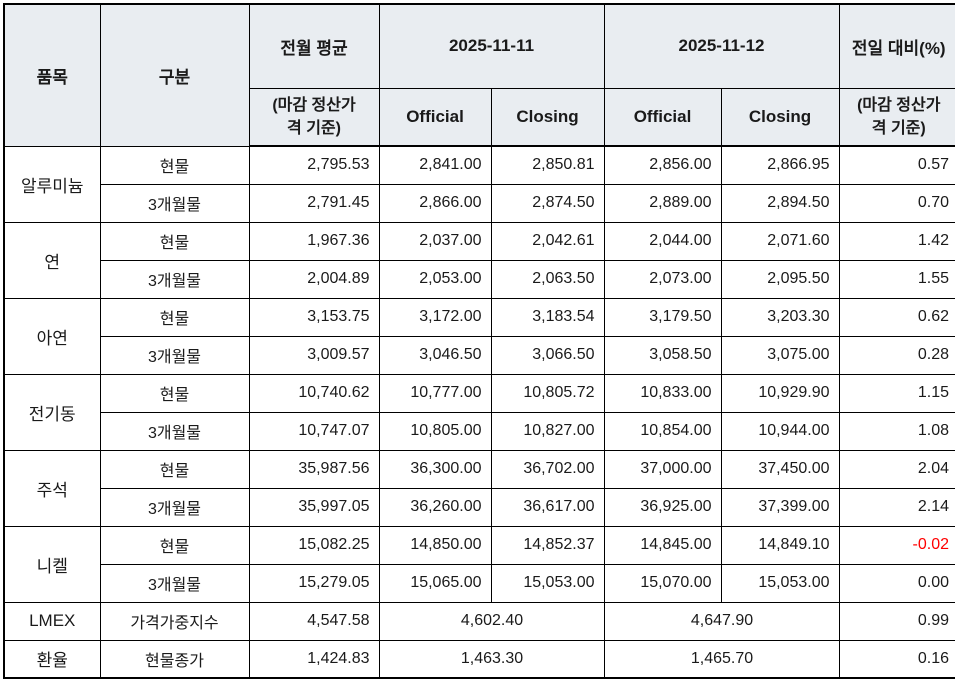  Describe the element at coordinates (491, 659) in the screenshot. I see `value-cell: 1,463.30` at that location.